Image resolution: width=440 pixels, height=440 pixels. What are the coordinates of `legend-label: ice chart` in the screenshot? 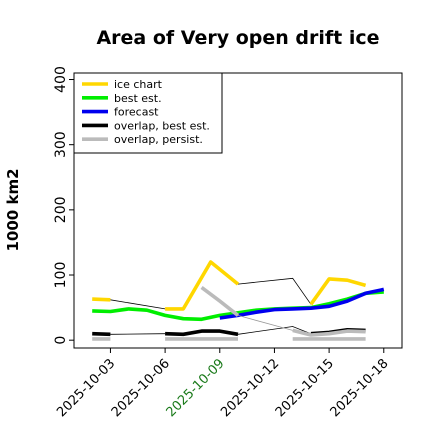 It's located at (138, 84).